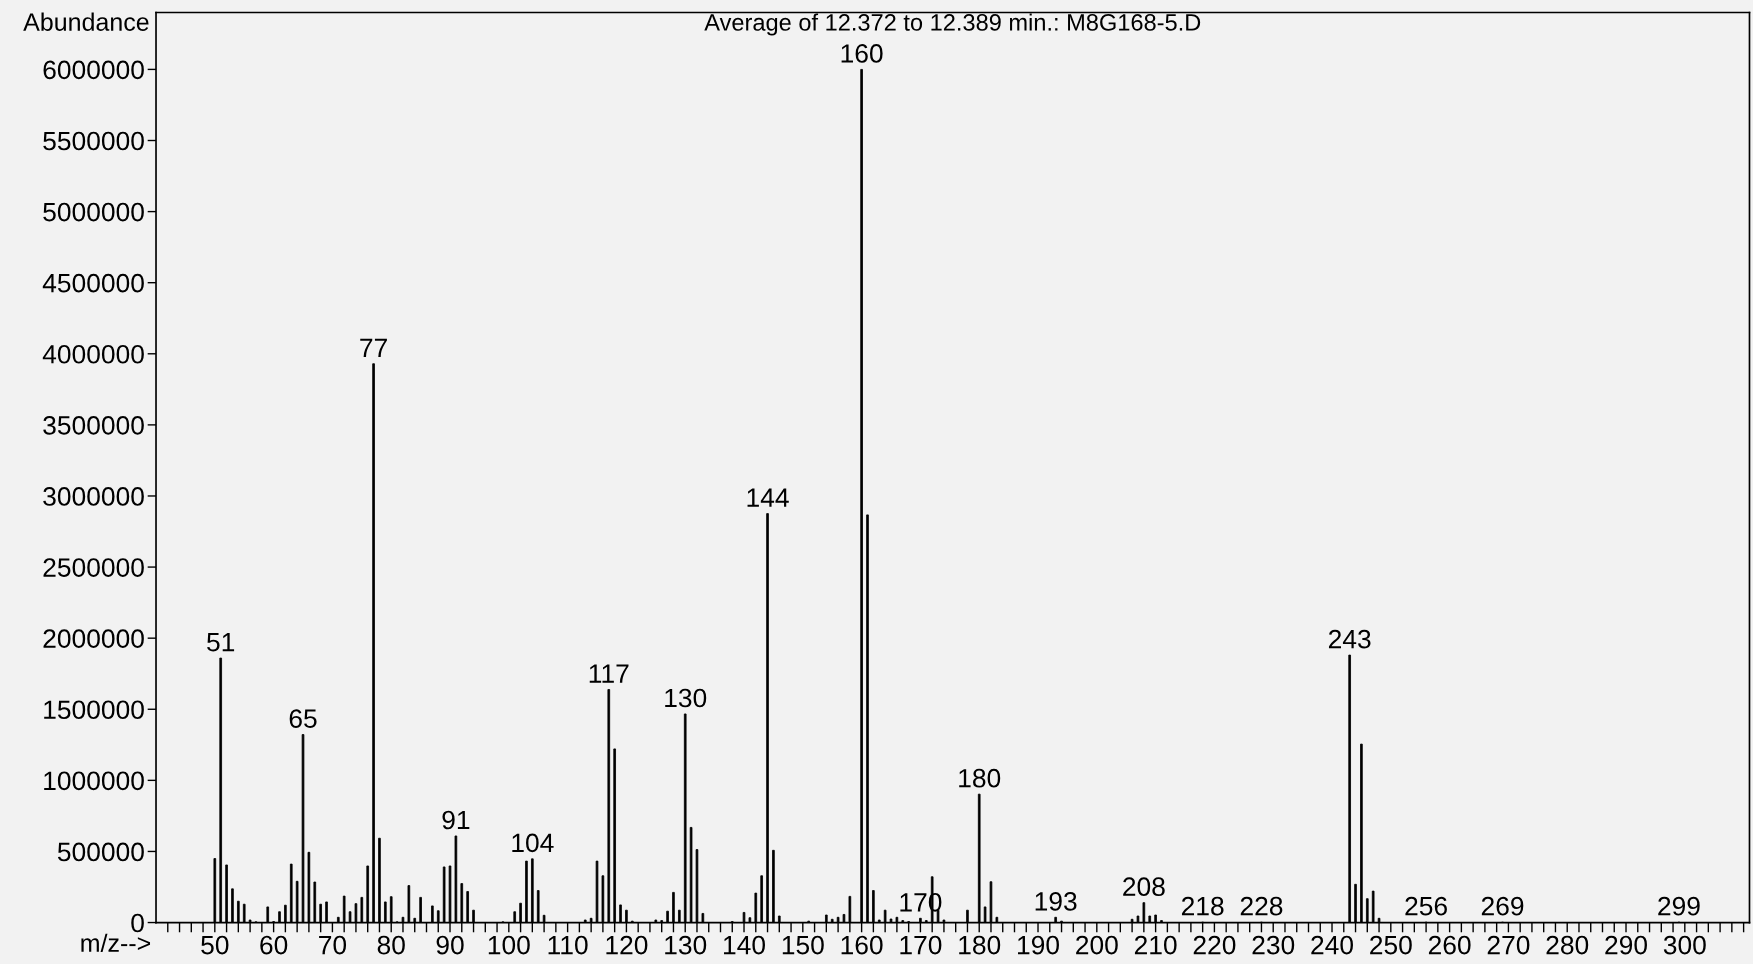 This screenshot has width=1753, height=964. What do you see at coordinates (1261, 906) in the screenshot?
I see `annotation: 228` at bounding box center [1261, 906].